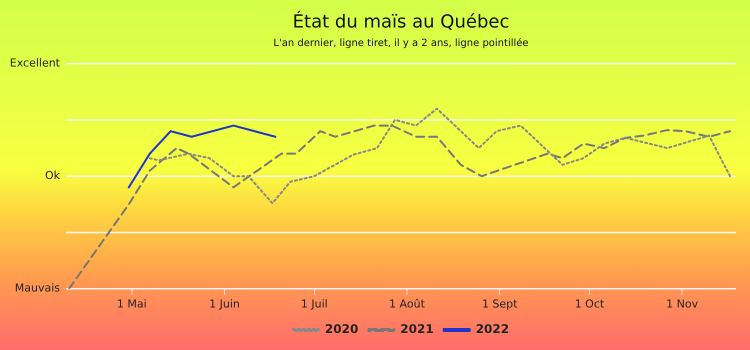  Describe the element at coordinates (500, 303) in the screenshot. I see `x-tick-label: 1 Sept` at that location.